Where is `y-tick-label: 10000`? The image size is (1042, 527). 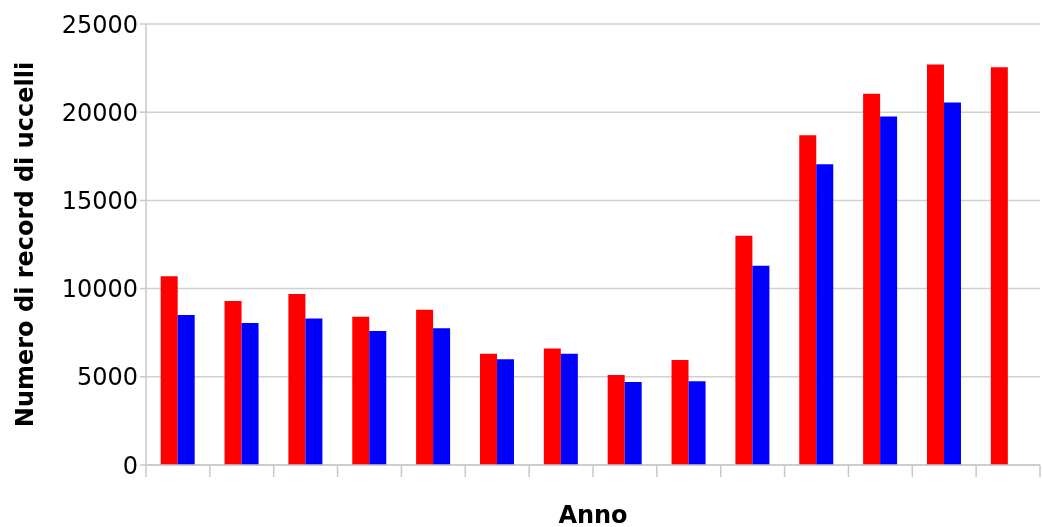
y-tick-label: 10000 is located at coordinates (99, 289).